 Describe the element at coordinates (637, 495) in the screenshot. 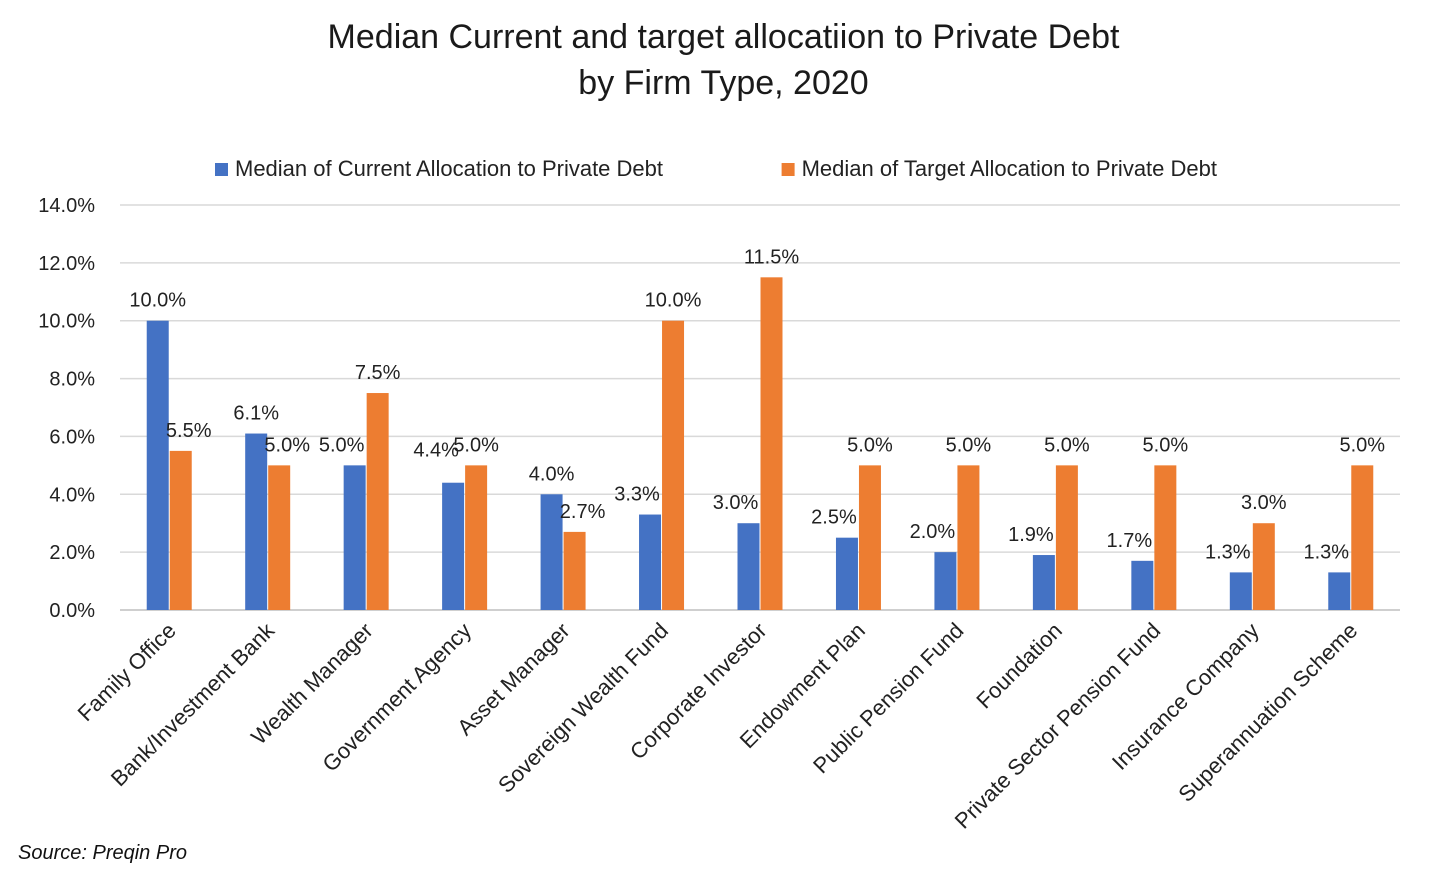

I see `data-label: 3.3%` at that location.